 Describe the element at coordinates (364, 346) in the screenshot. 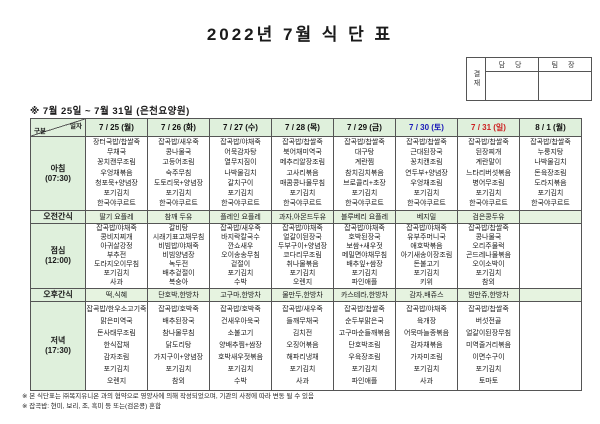

I see `menu-cell: 잡곡밥/찹쌀죽 순두부맑은국 고구마순들깨볶음 단호박조림 우육장조림 포기김치 파인애플` at that location.